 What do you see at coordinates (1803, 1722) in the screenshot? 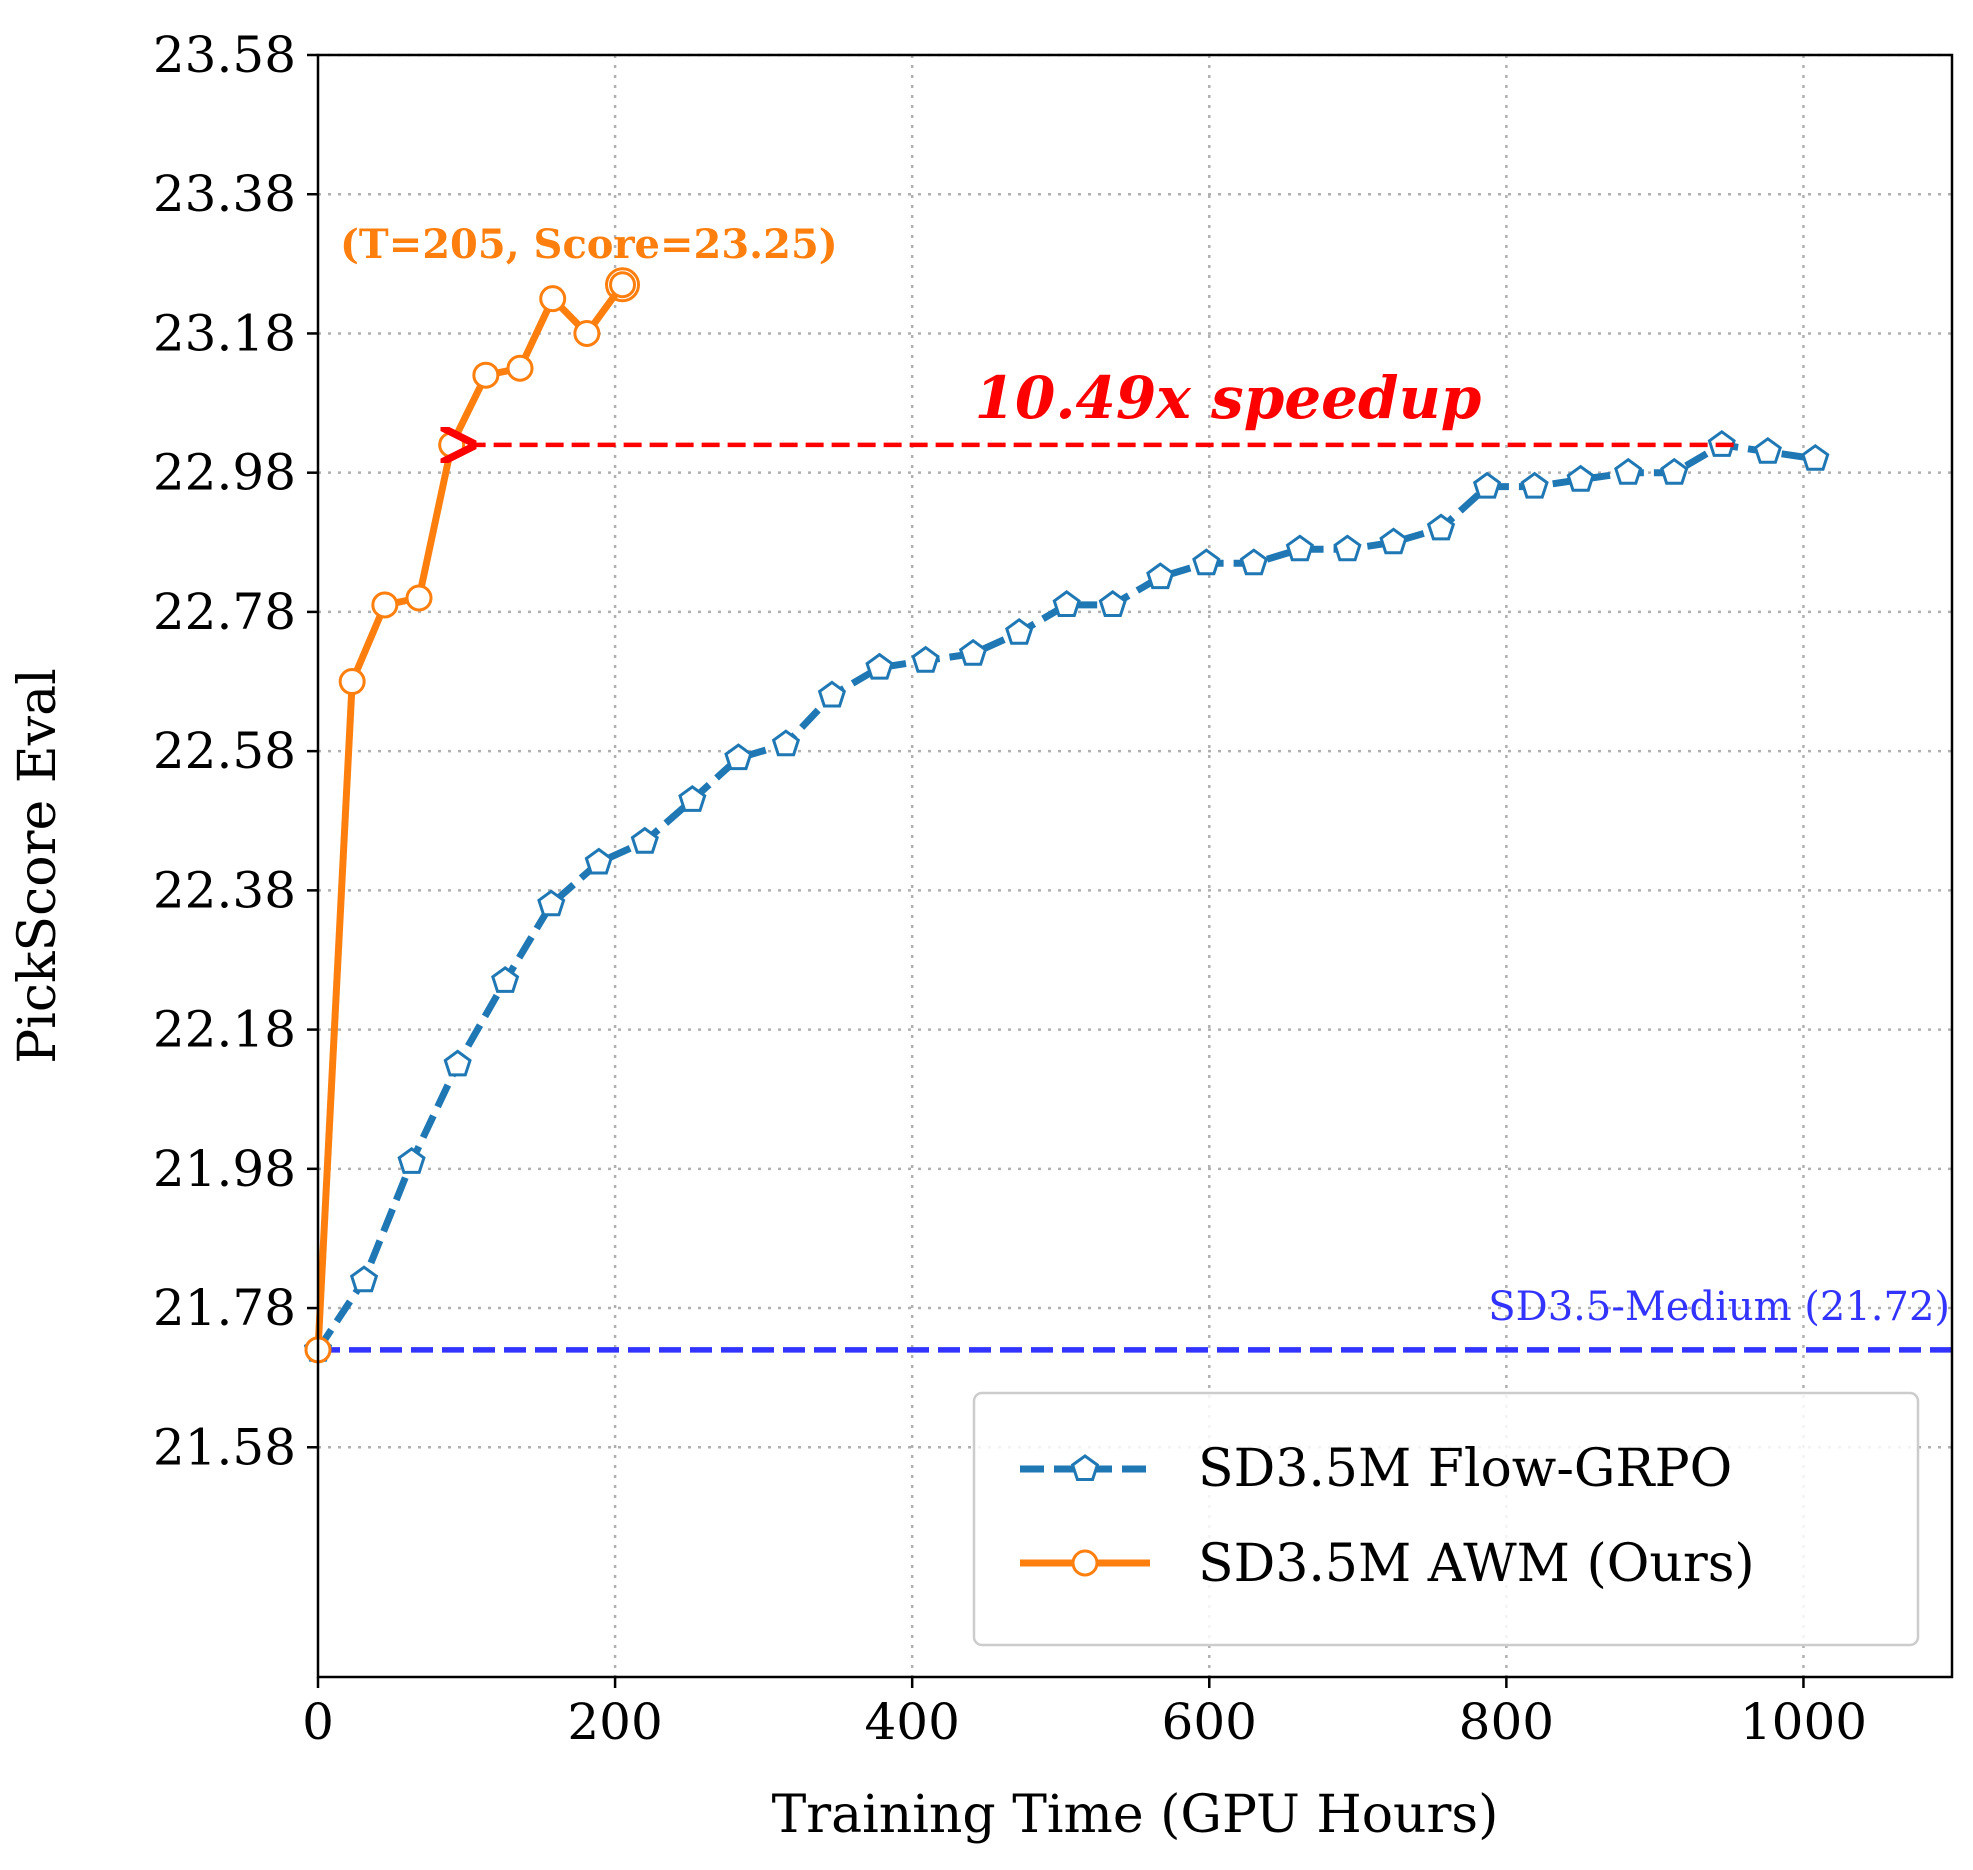
I see `x-tick-label: 1000` at bounding box center [1803, 1722].